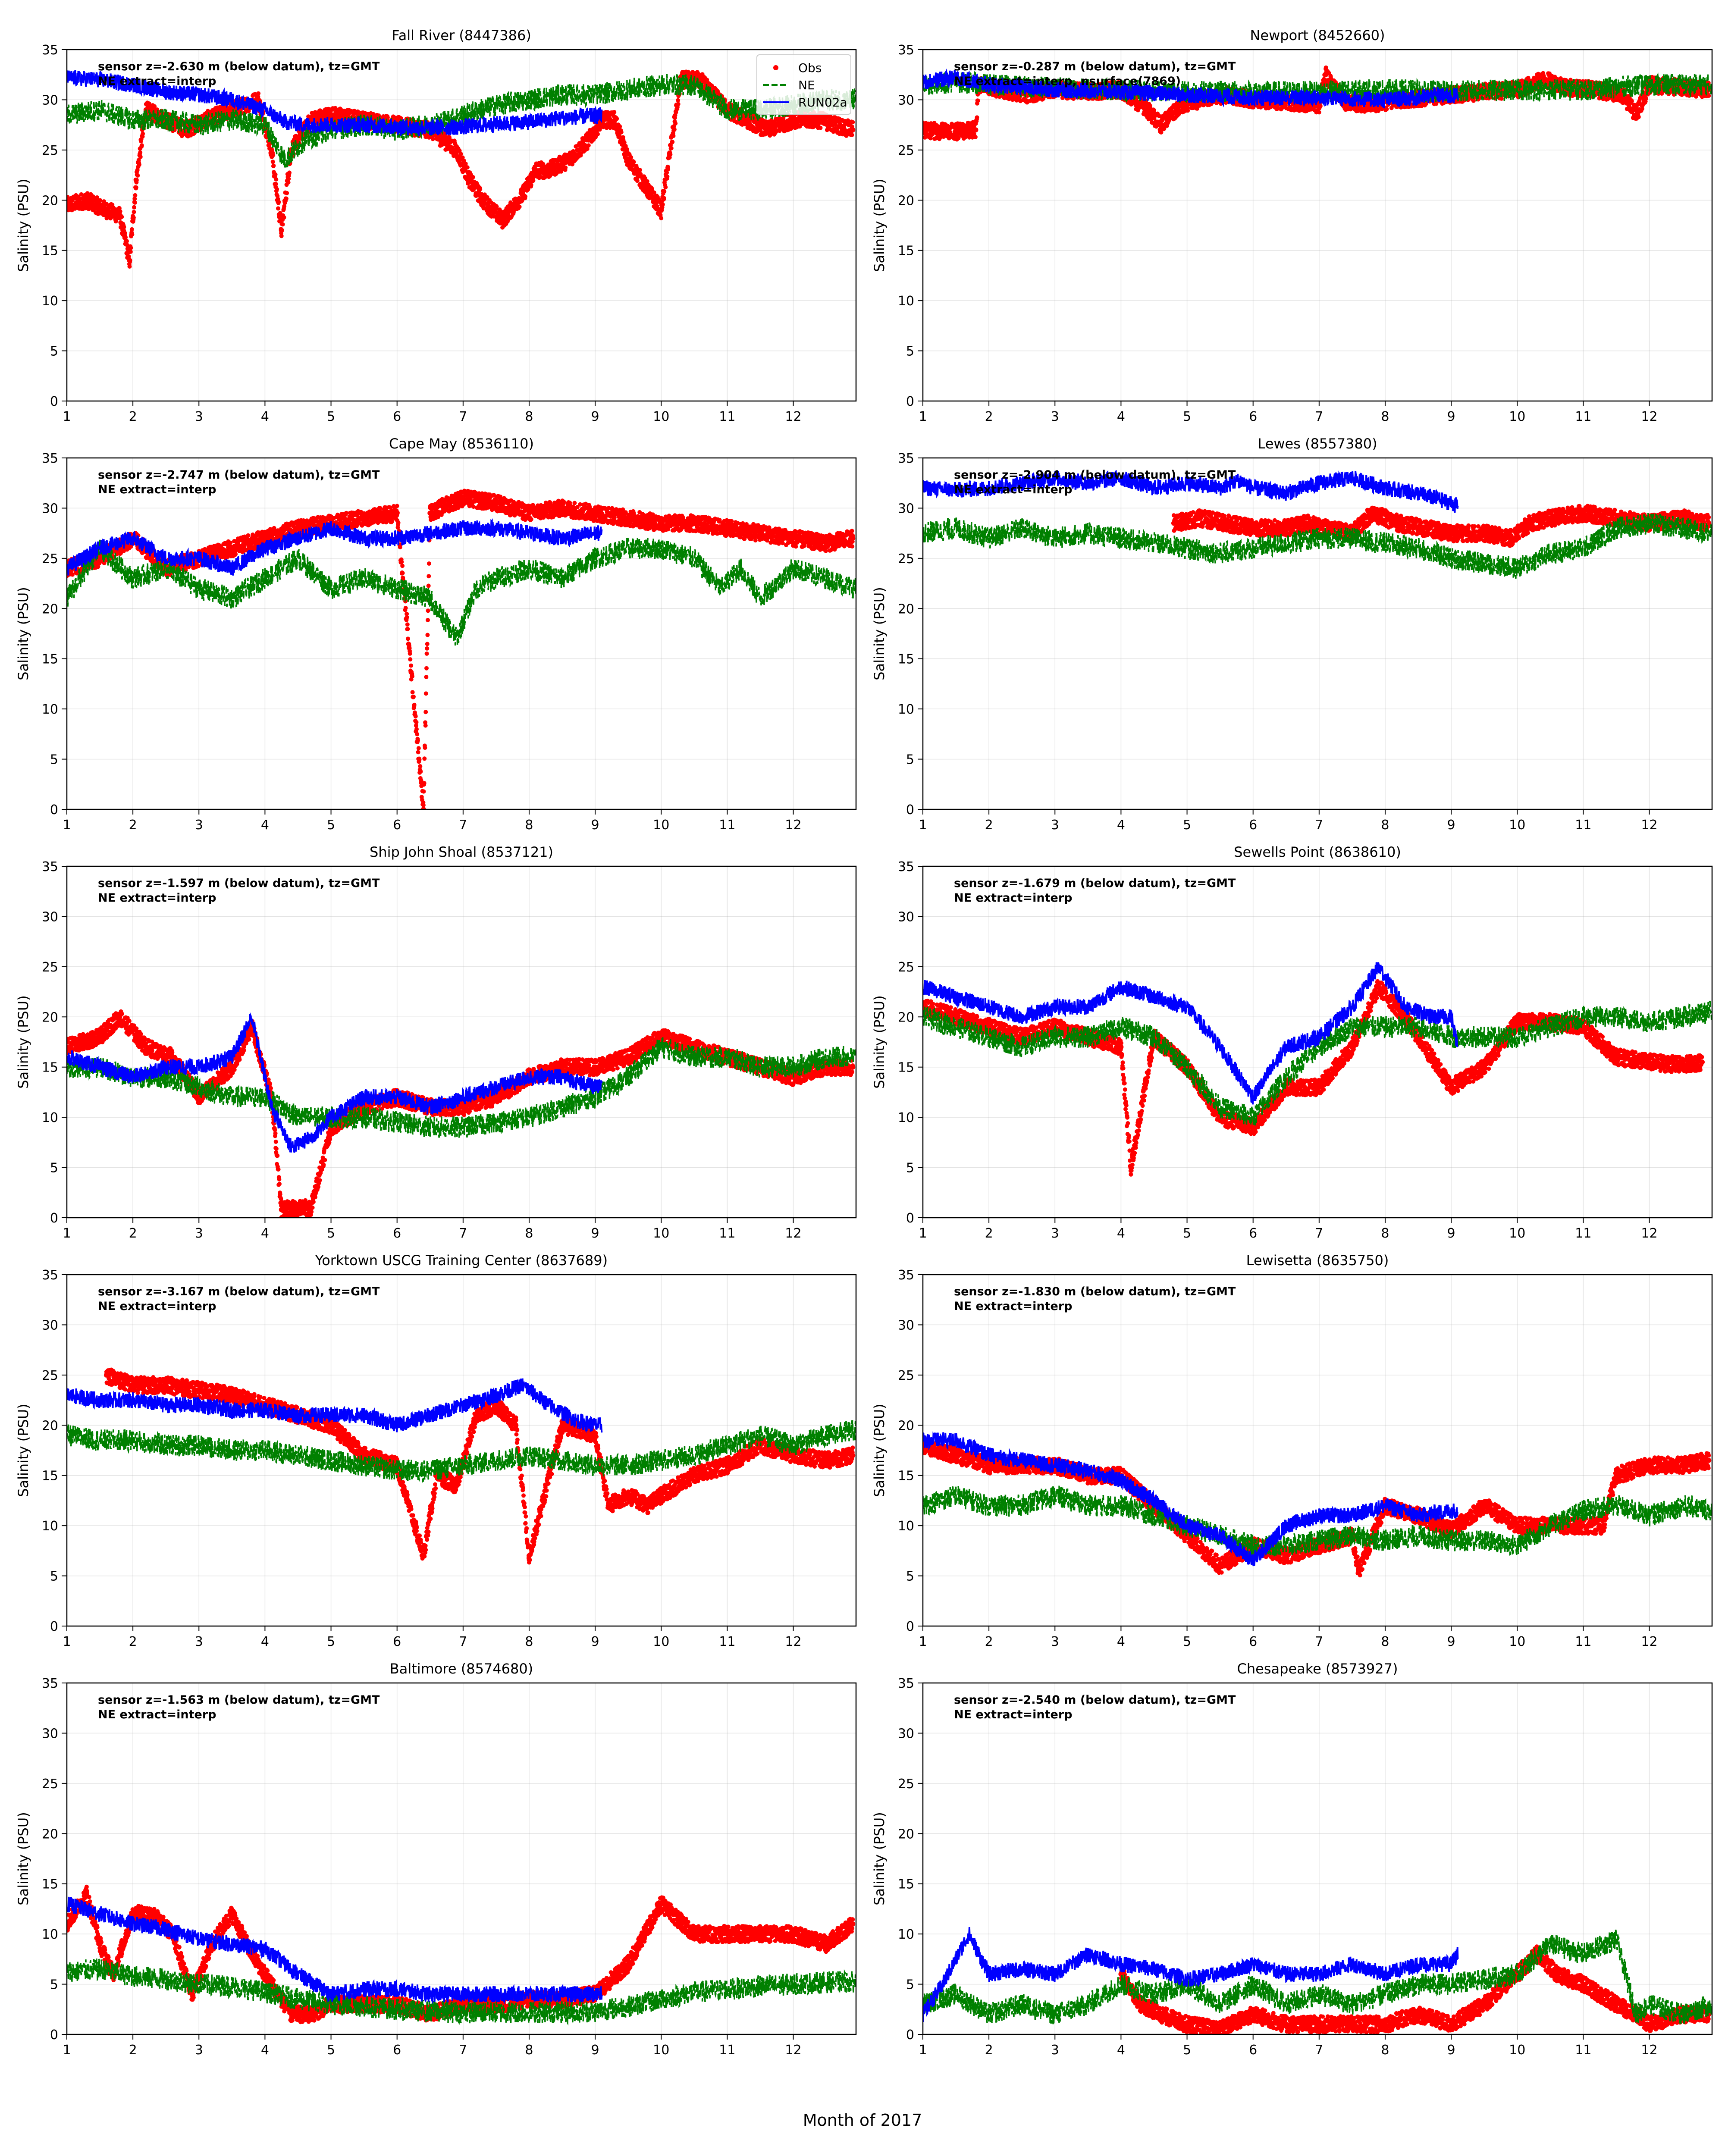  What do you see at coordinates (133, 416) in the screenshot?
I see `x-tick-label: 2` at bounding box center [133, 416].